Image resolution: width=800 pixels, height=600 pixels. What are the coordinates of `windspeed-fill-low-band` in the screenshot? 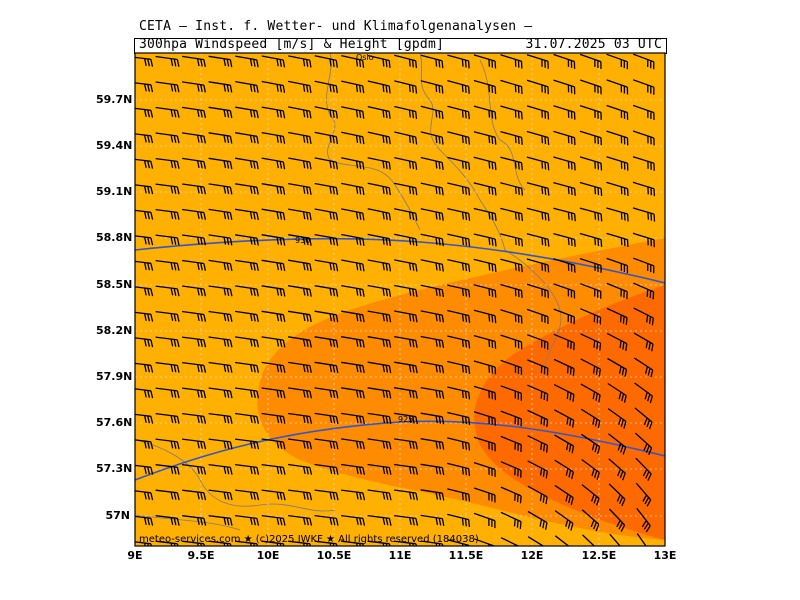 It's located at (367, 525).